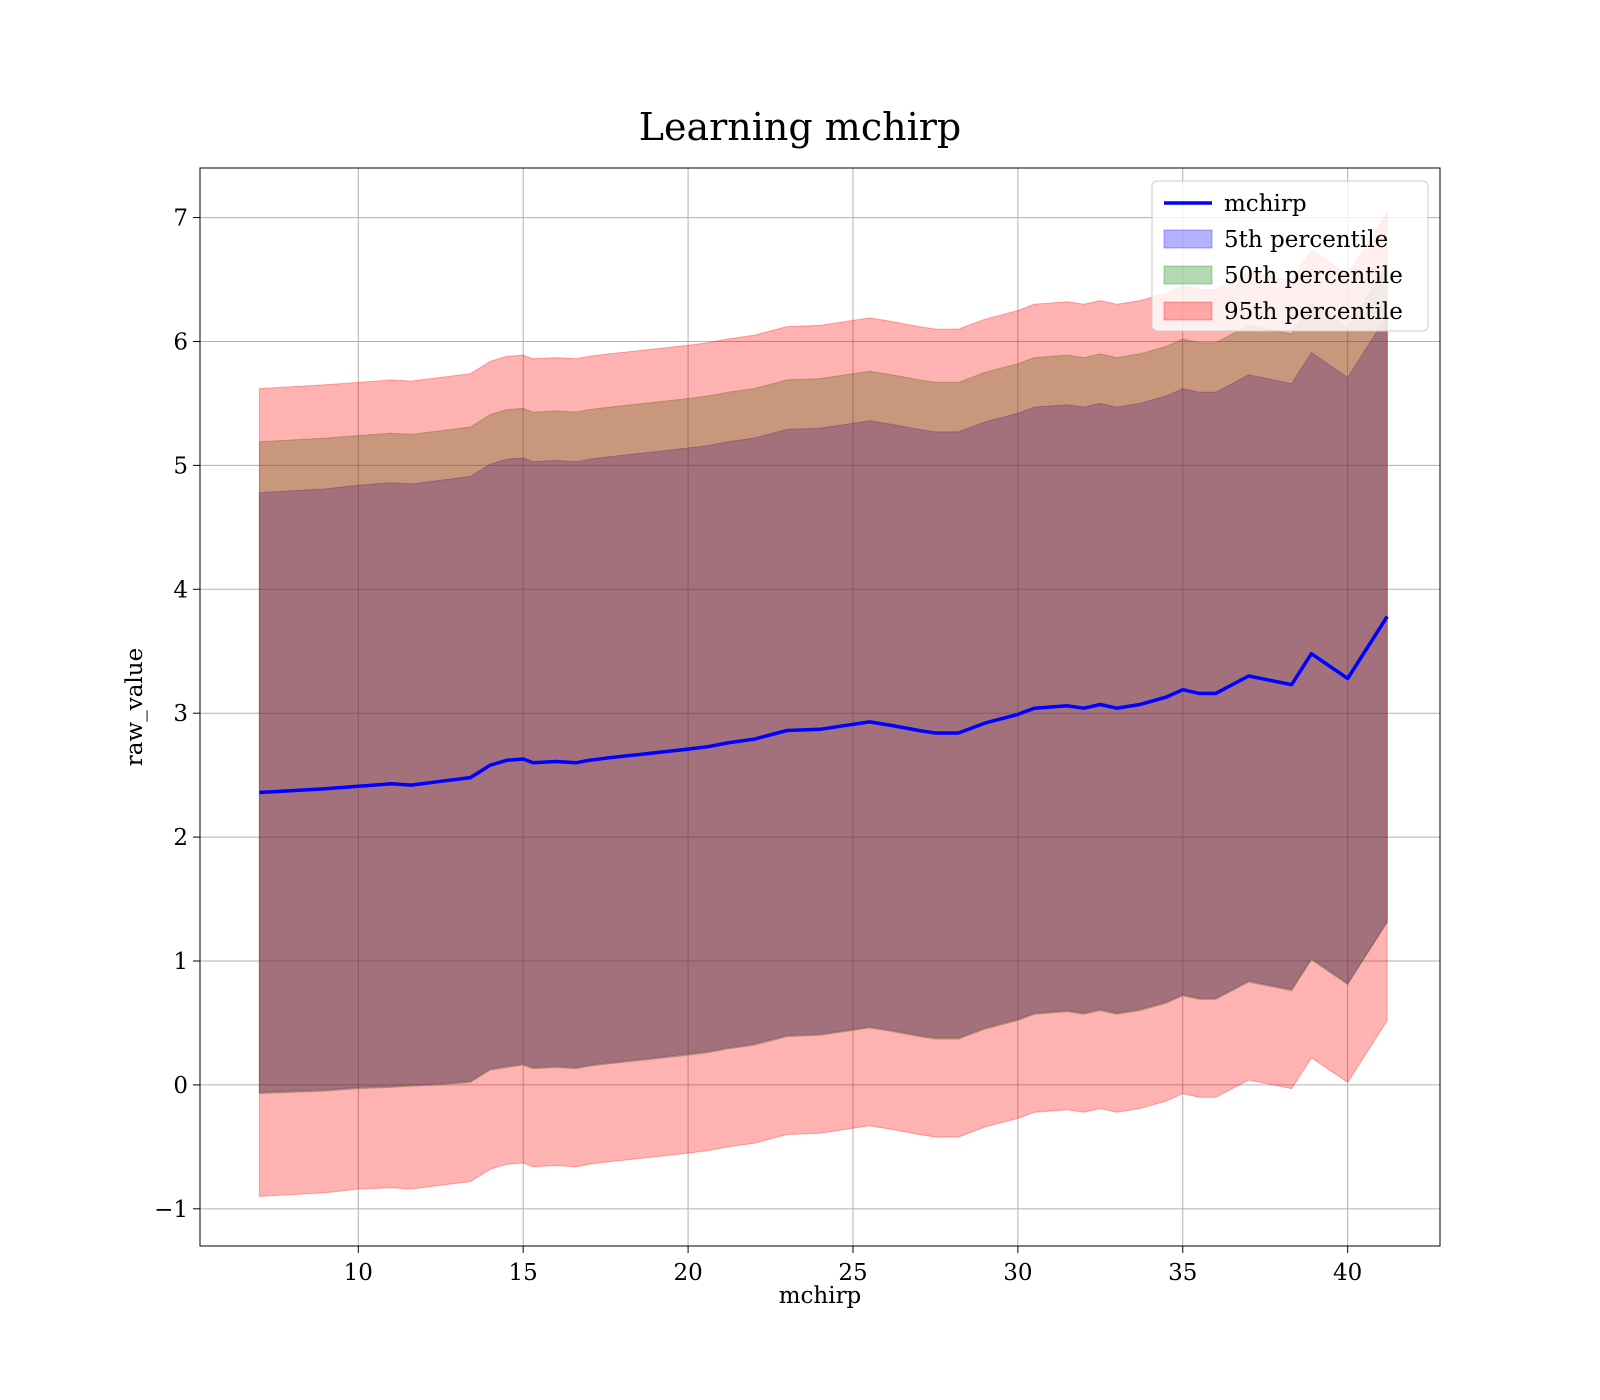 The height and width of the screenshot is (1400, 1600). Describe the element at coordinates (180, 590) in the screenshot. I see `y-tick-label: 4` at that location.